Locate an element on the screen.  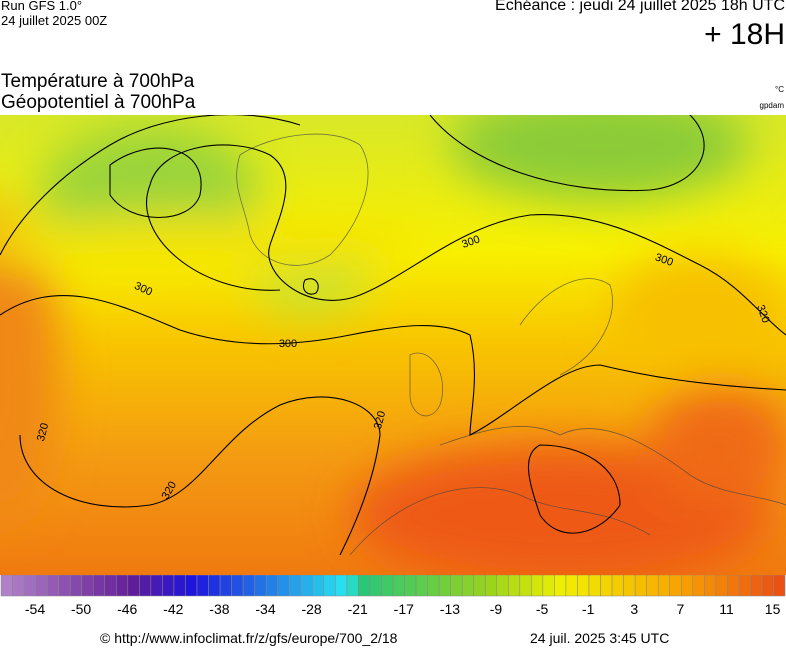
scale-label: -46 is located at coordinates (127, 609).